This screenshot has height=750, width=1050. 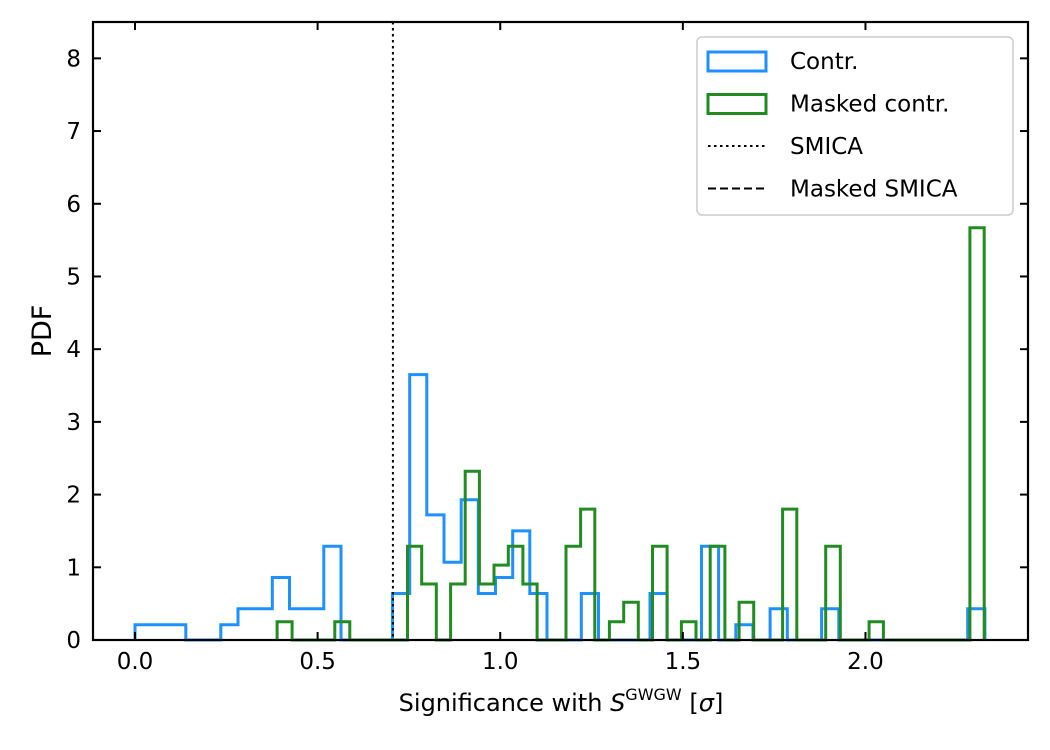 What do you see at coordinates (617, 703) in the screenshot?
I see `x-axis-label-symbol: S` at bounding box center [617, 703].